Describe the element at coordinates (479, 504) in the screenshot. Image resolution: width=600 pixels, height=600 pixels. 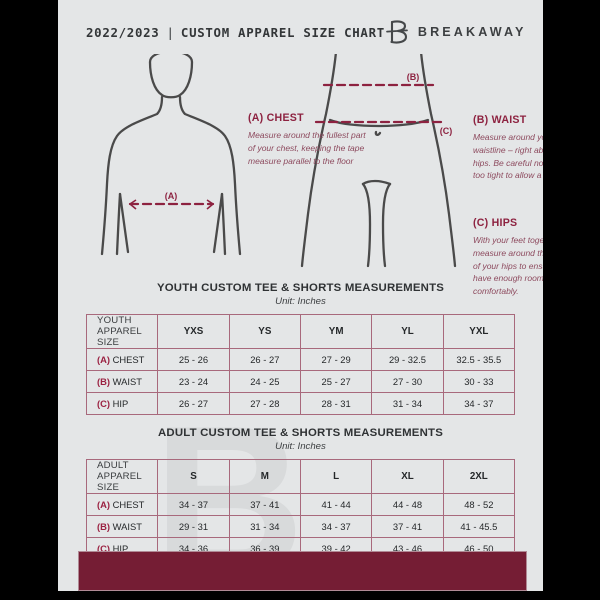
I see `adult-cell: 48 - 52` at that location.